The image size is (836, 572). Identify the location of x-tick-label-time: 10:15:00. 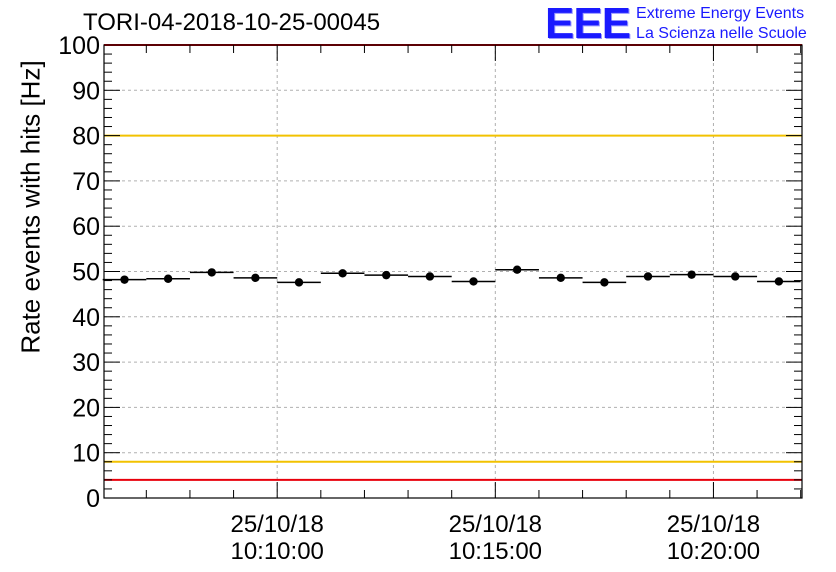
(495, 551).